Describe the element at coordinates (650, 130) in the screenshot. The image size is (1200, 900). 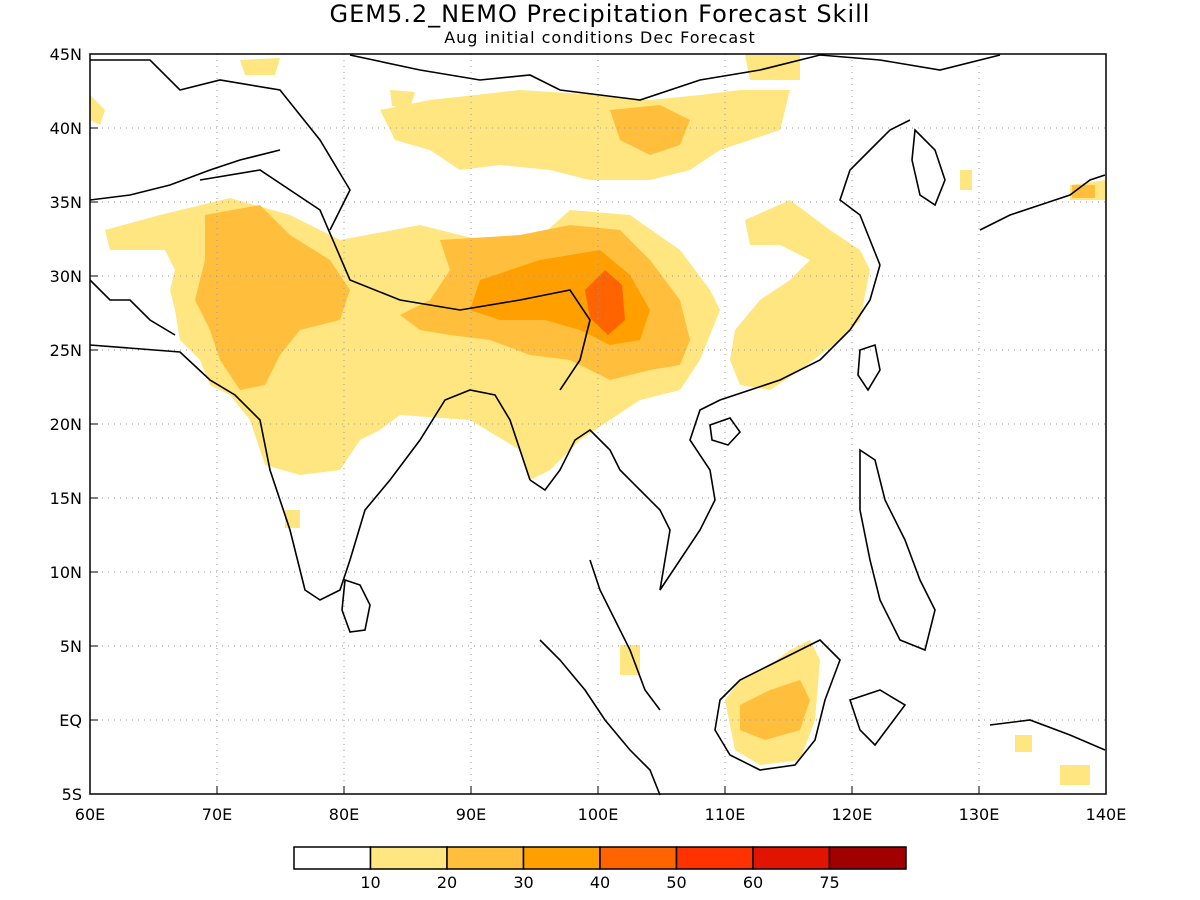
I see `skill-core-china-north` at that location.